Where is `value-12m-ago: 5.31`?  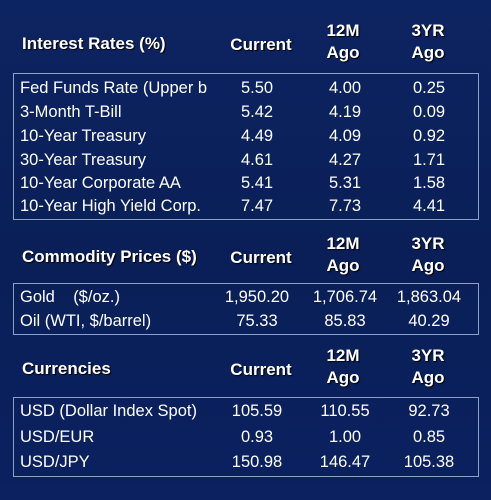
value-12m-ago: 5.31 is located at coordinates (345, 183).